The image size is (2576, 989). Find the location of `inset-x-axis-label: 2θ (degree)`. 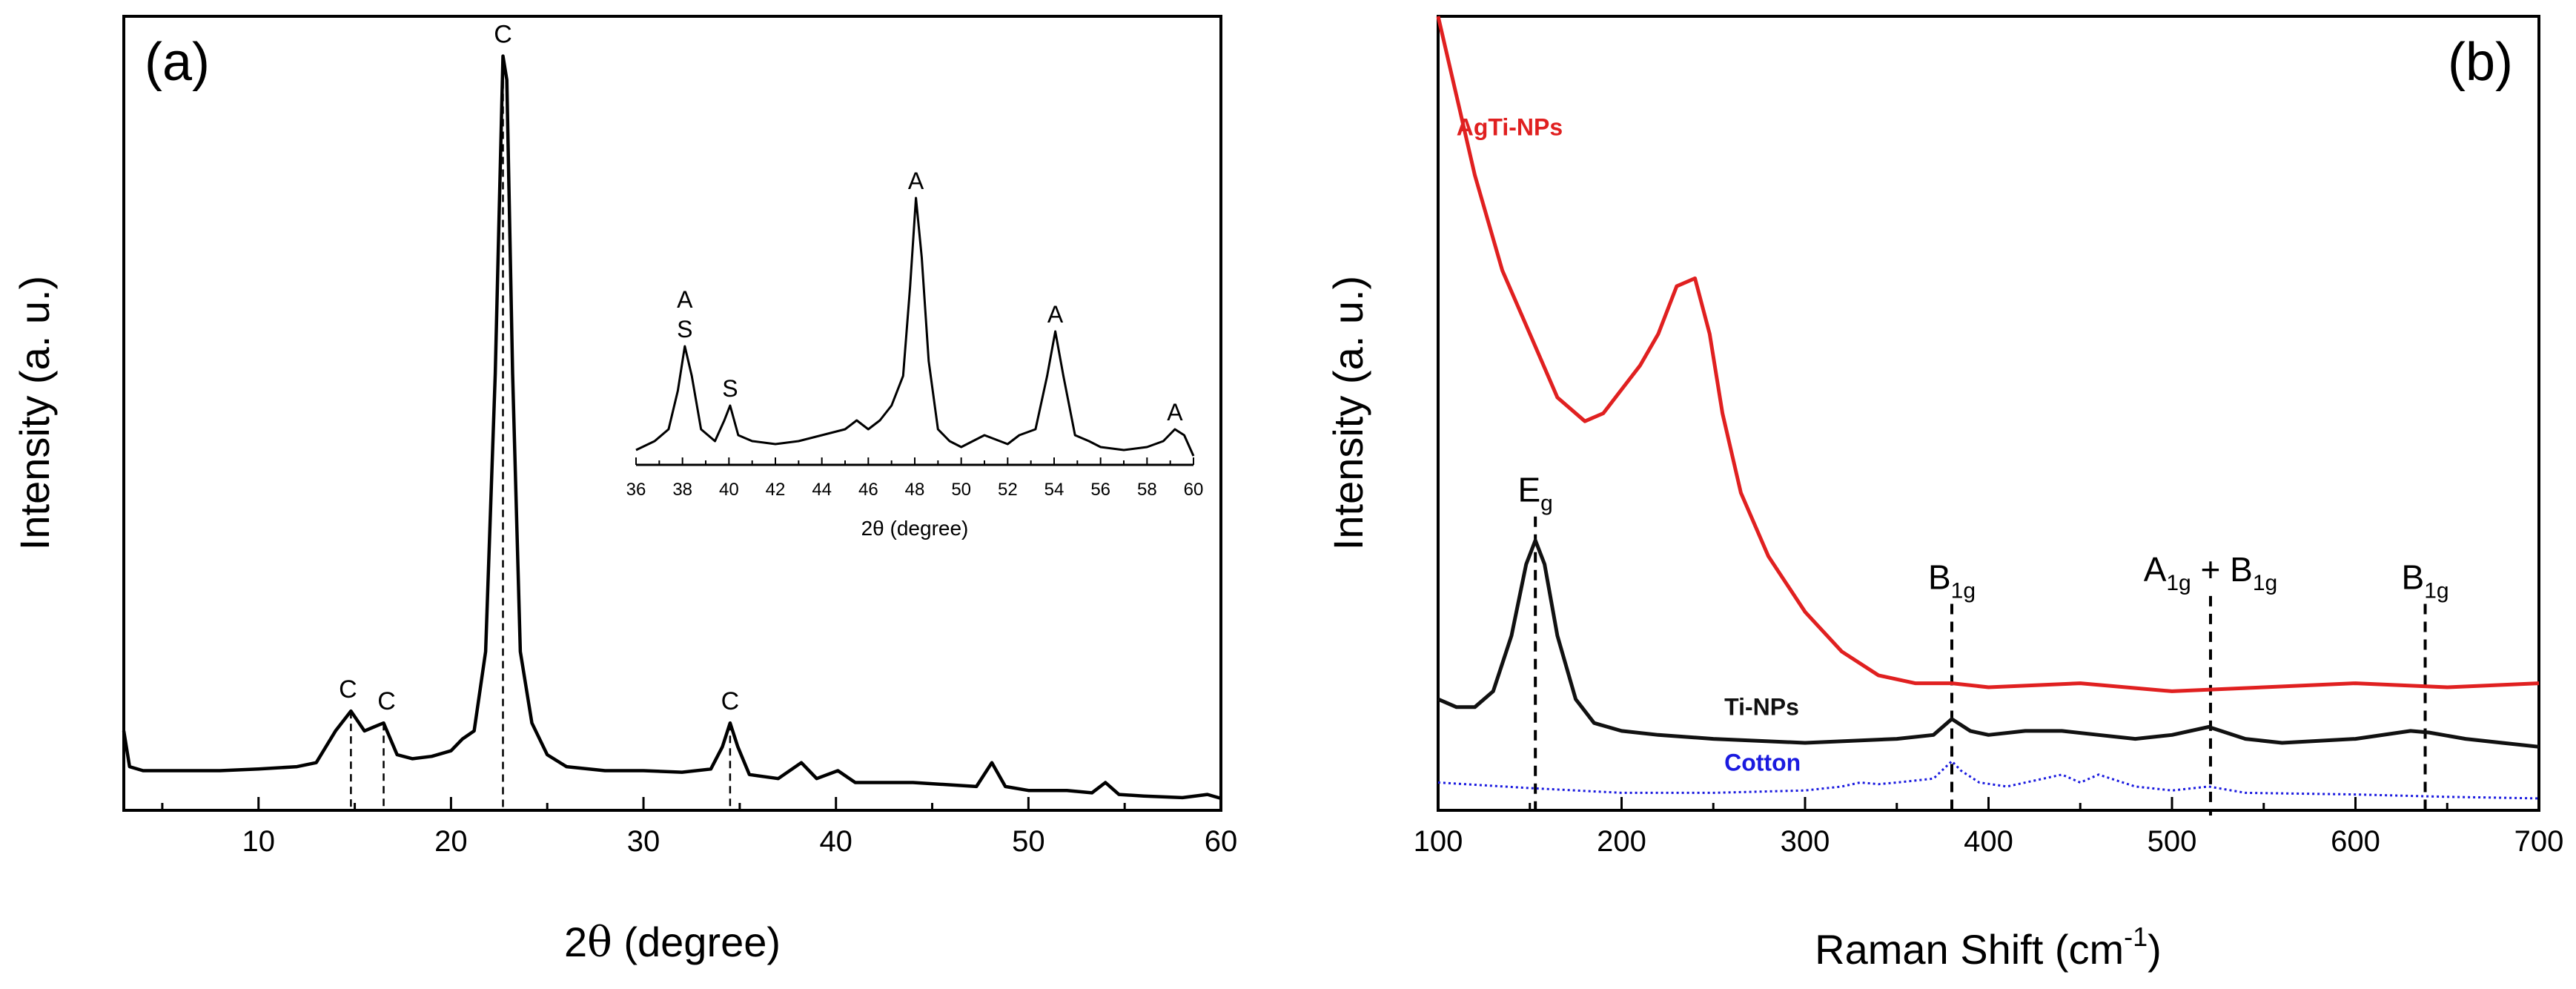

inset-x-axis-label: 2θ (degree) is located at coordinates (915, 528).